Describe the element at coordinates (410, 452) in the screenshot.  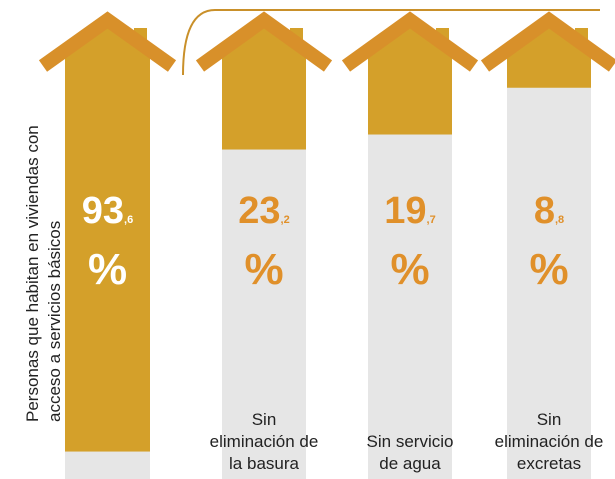
I see `category-label: Sin servicio de agua` at that location.